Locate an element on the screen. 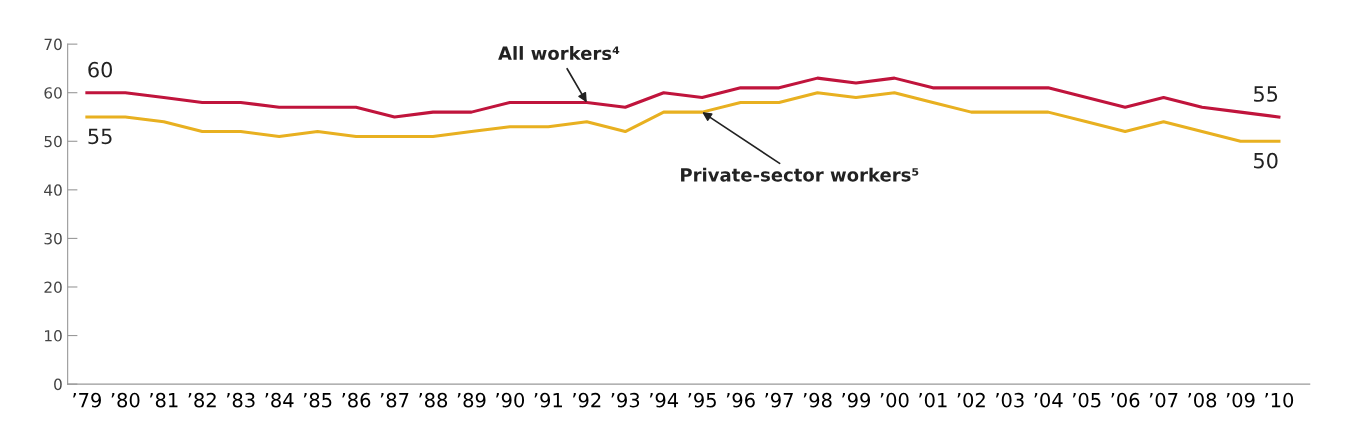  x-tick-label: ’93 is located at coordinates (625, 400).